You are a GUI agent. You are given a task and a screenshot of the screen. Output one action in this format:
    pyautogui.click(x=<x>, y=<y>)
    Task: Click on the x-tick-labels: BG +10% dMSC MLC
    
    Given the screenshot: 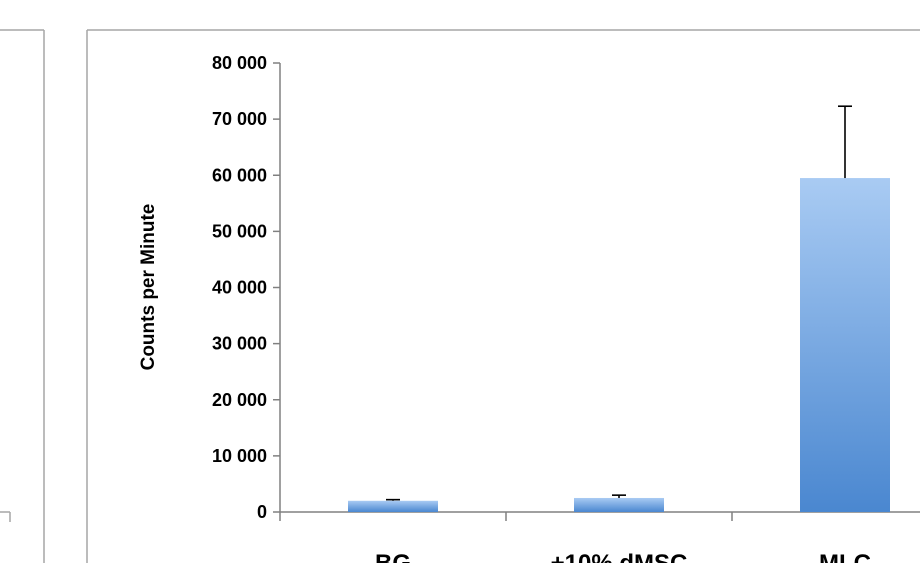 What is the action you would take?
    pyautogui.click(x=623, y=556)
    